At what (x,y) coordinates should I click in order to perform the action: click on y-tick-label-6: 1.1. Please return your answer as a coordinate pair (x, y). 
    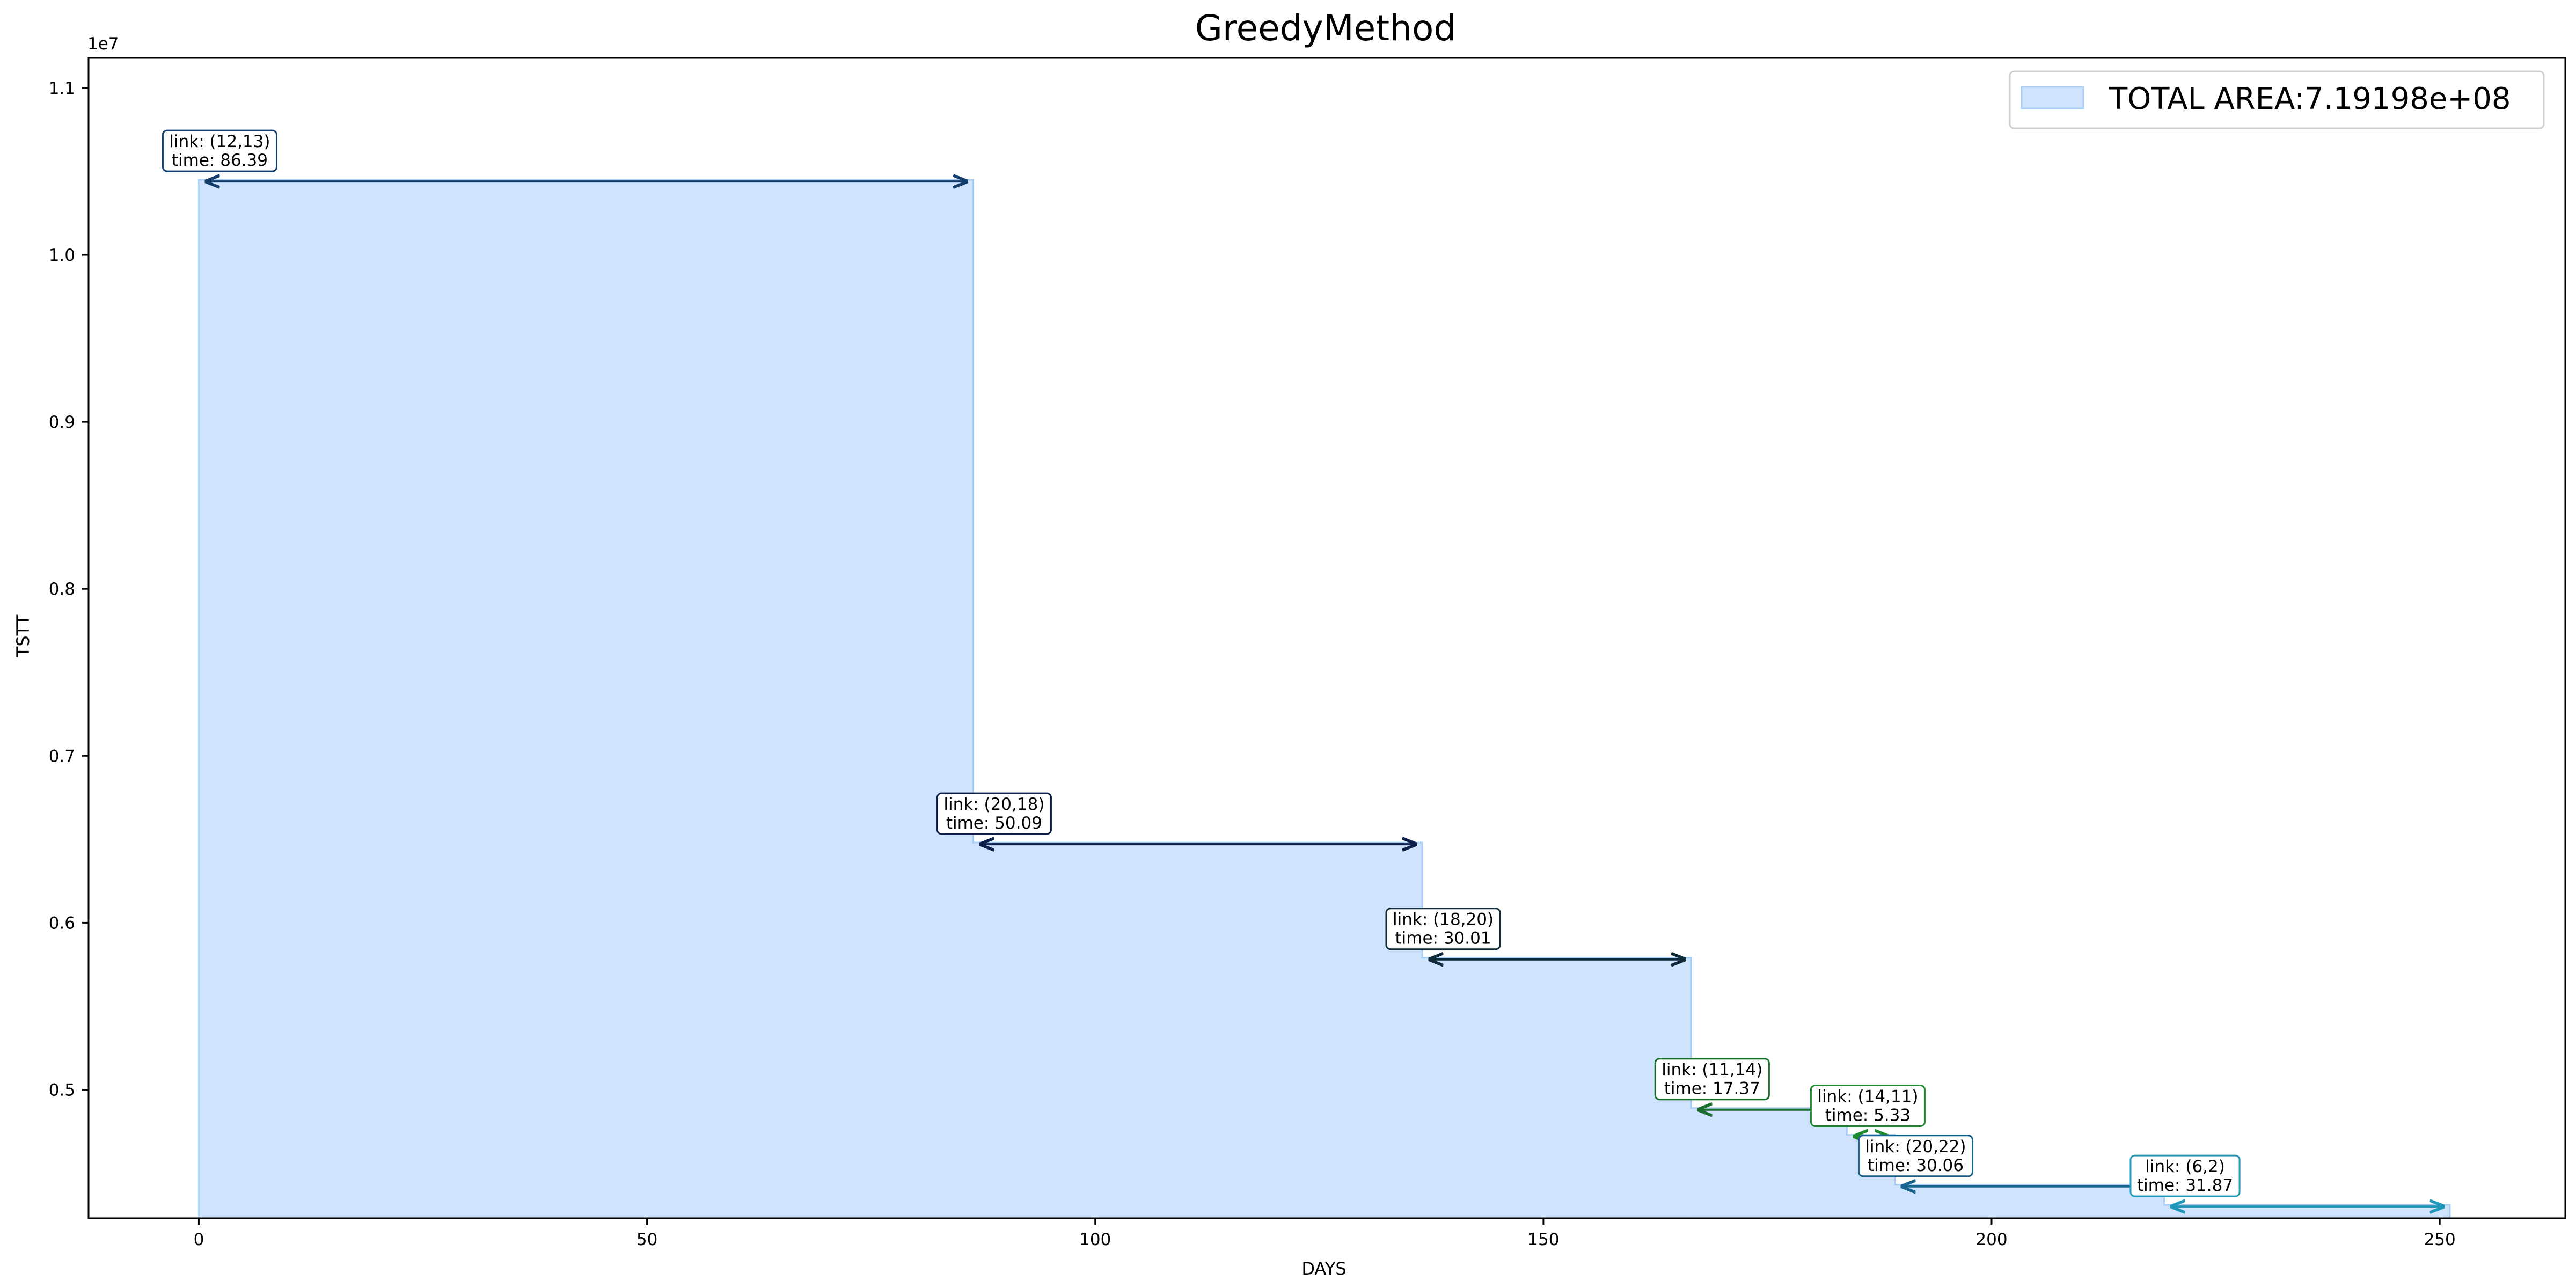
    Looking at the image, I should click on (62, 88).